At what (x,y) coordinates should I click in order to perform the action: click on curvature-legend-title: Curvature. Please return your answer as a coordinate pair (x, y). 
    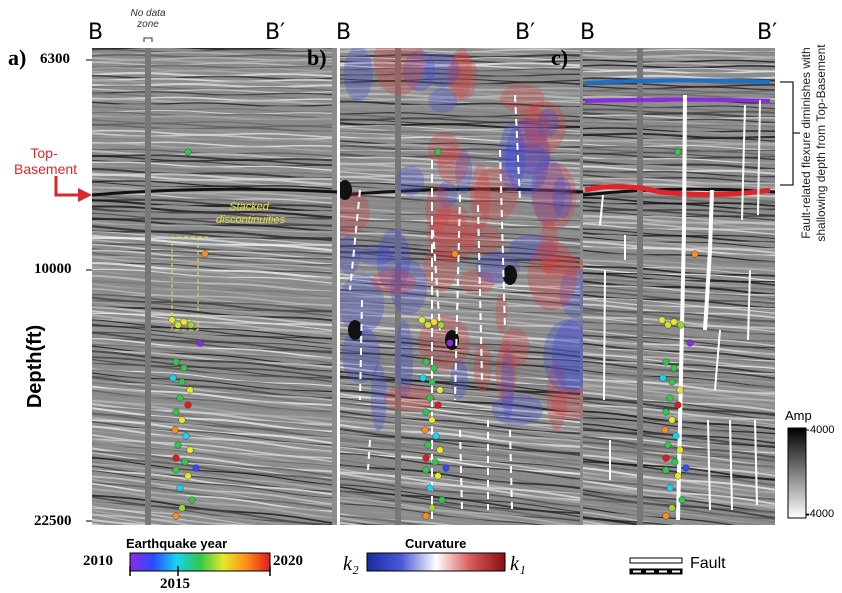
    Looking at the image, I should click on (436, 543).